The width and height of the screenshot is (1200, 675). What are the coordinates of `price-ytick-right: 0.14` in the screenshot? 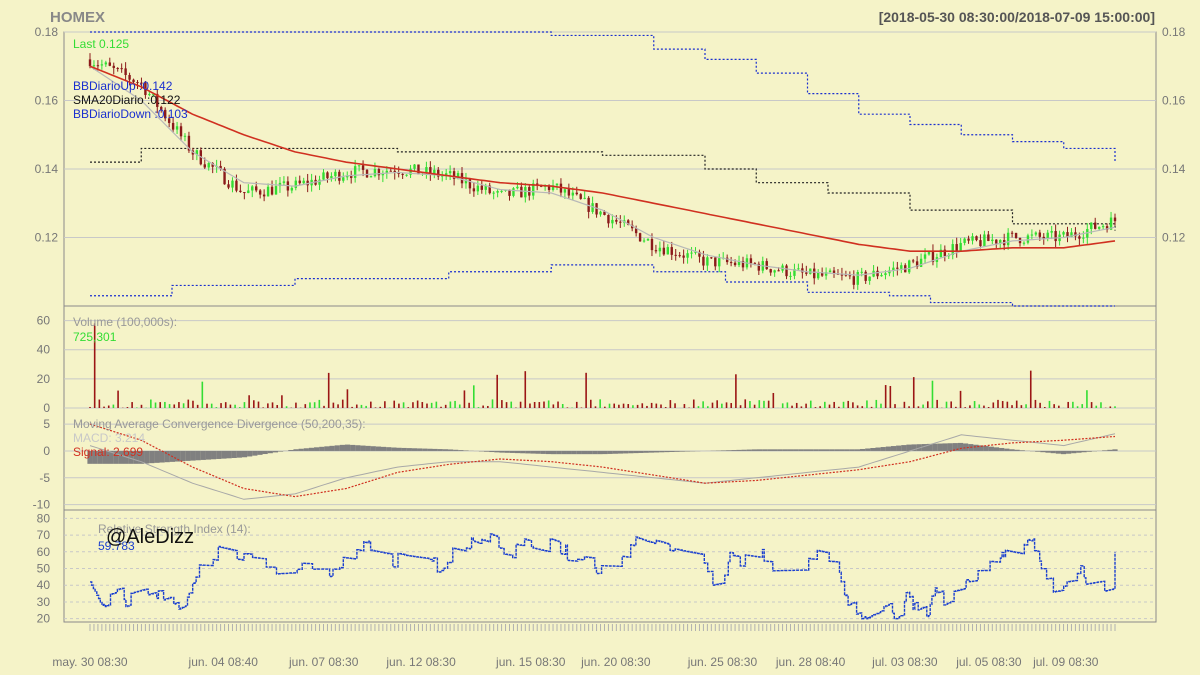 It's located at (1174, 169).